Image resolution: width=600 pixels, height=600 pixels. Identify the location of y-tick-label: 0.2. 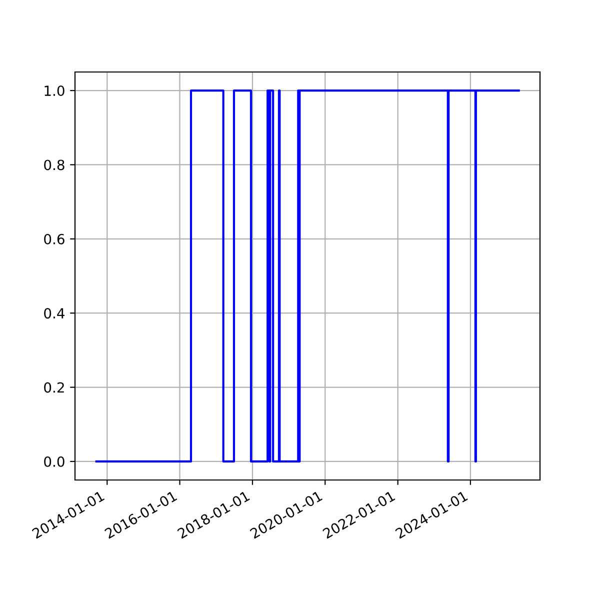
(54, 387).